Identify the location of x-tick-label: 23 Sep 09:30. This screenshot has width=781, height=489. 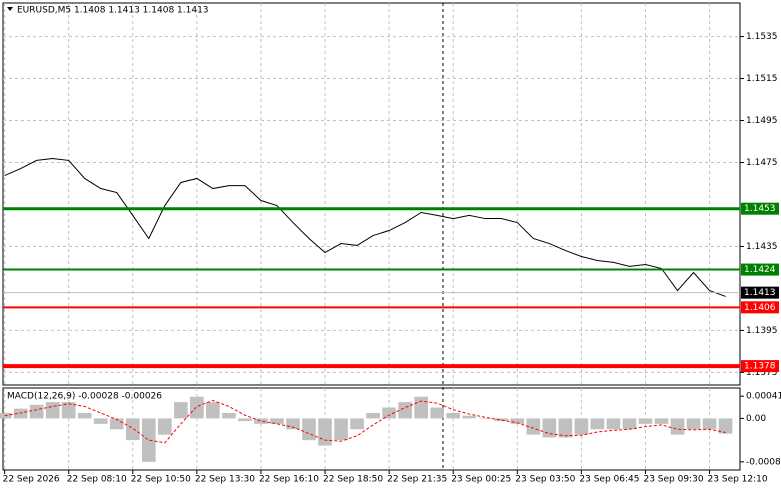
(673, 480).